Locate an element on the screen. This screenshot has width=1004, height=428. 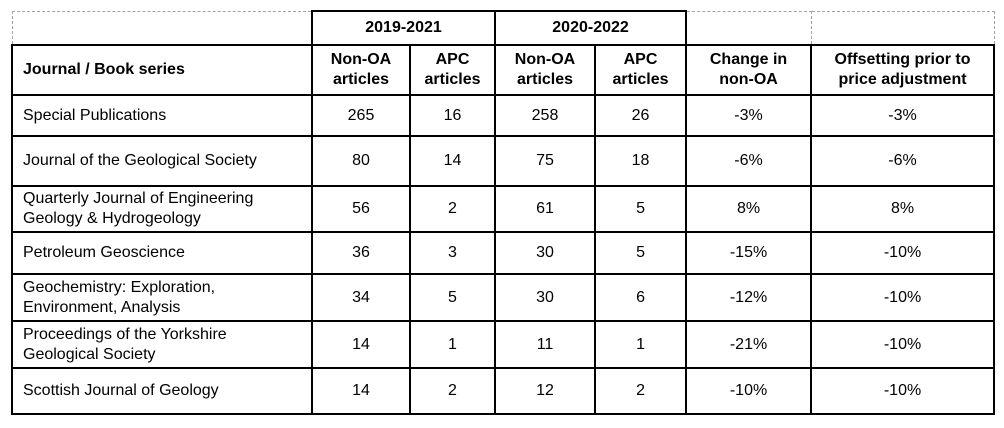
value-cell: 6 is located at coordinates (641, 297).